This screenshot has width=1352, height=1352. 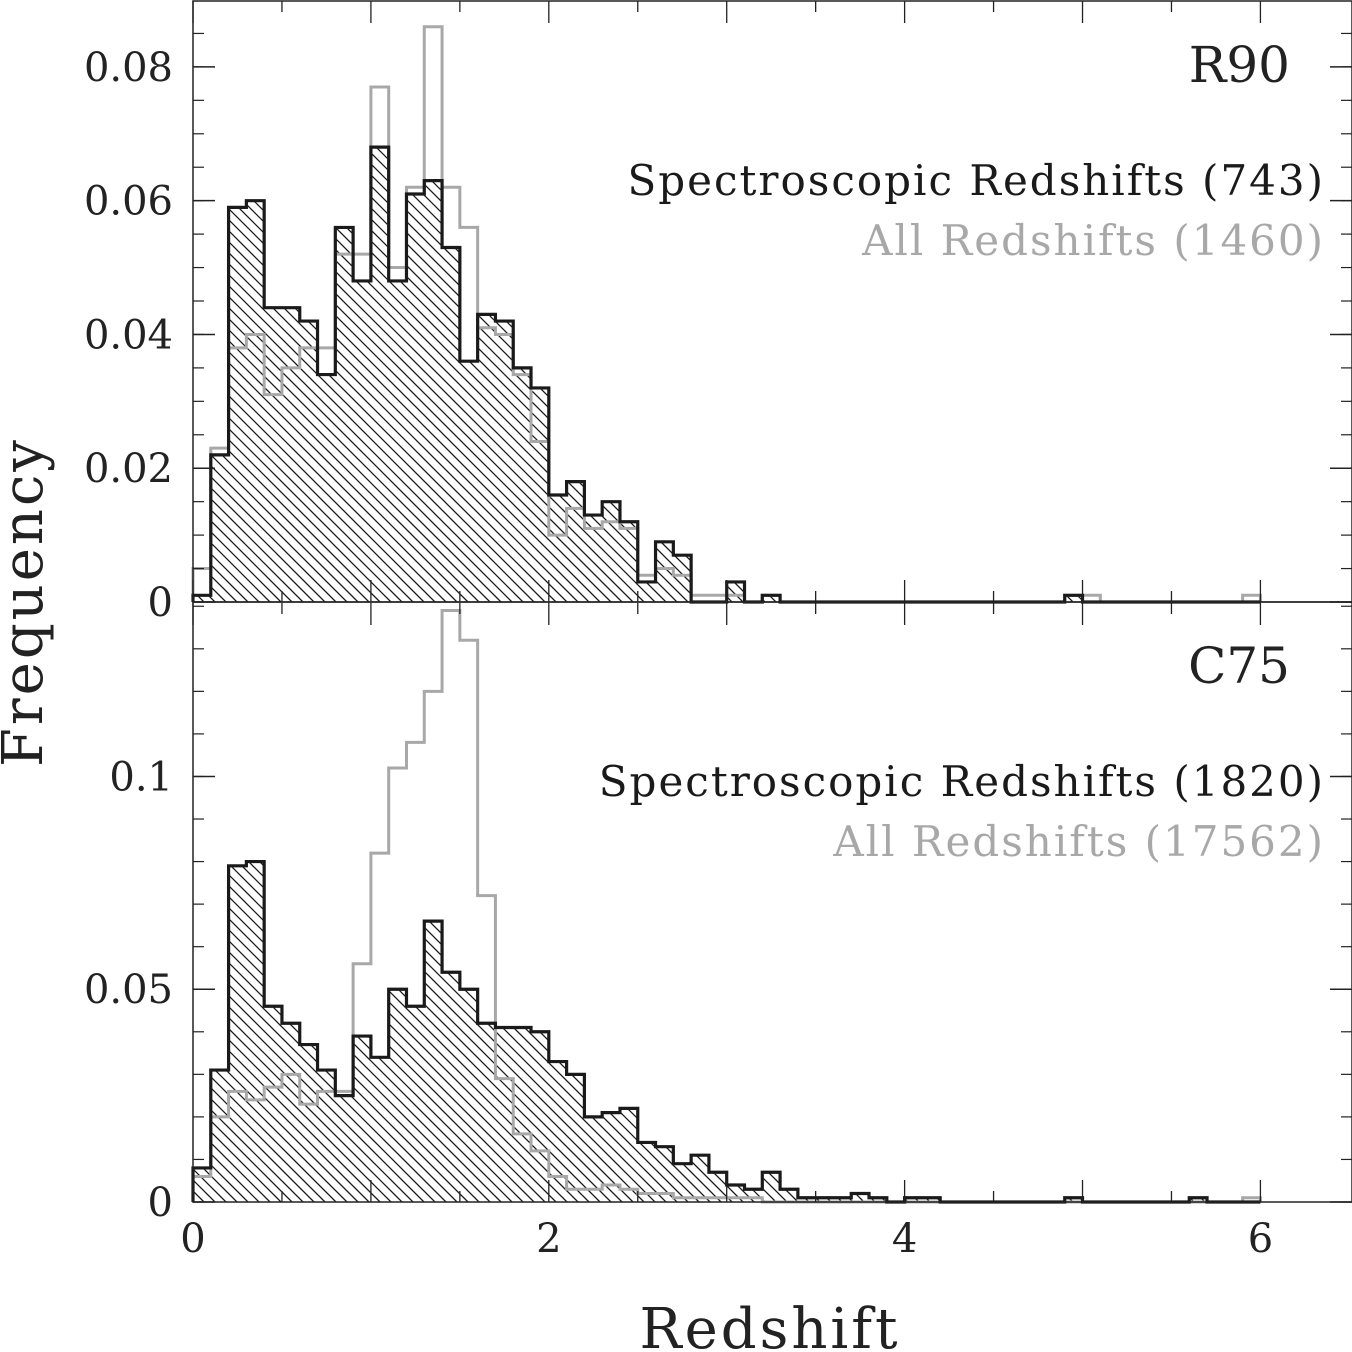 What do you see at coordinates (28, 602) in the screenshot?
I see `y-axis-title: Frequency` at bounding box center [28, 602].